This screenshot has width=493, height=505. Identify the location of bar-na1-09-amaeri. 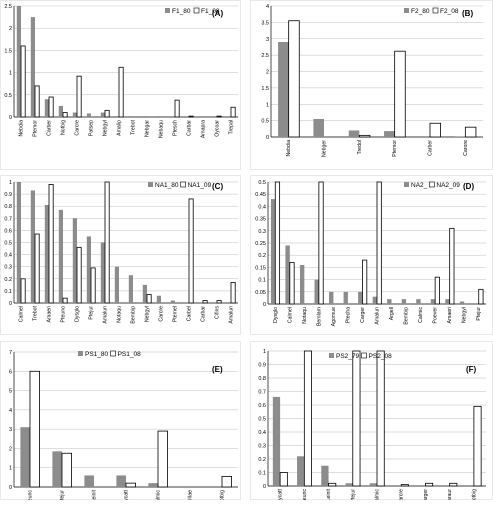
(51, 244).